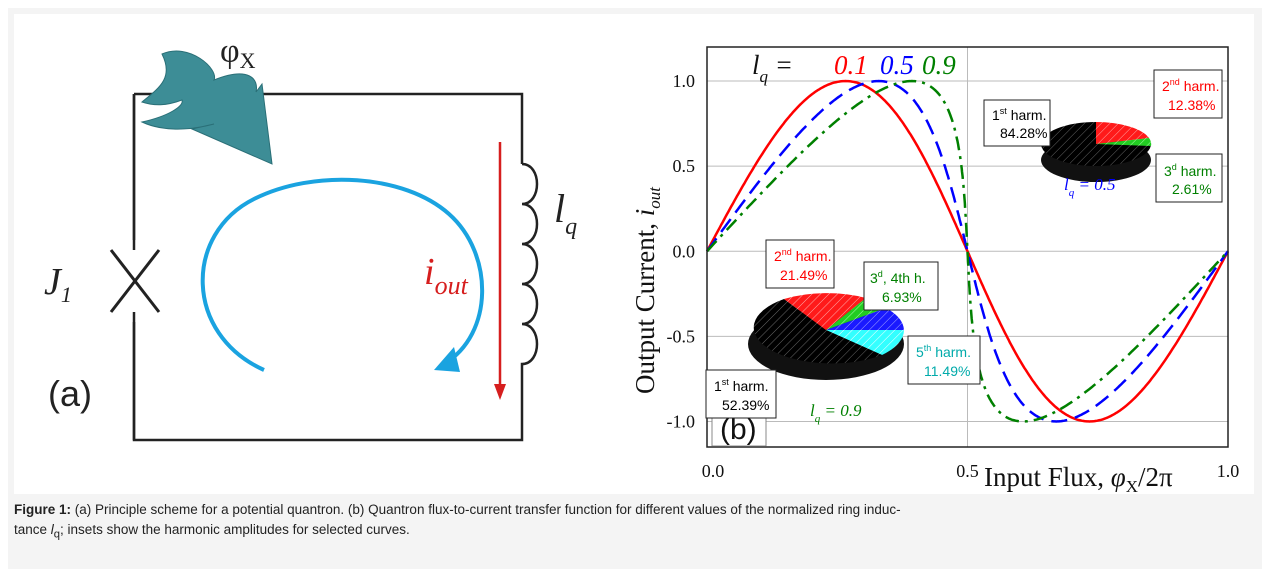  What do you see at coordinates (817, 331) in the screenshot?
I see `bottom-pie-slice-1st` at bounding box center [817, 331].